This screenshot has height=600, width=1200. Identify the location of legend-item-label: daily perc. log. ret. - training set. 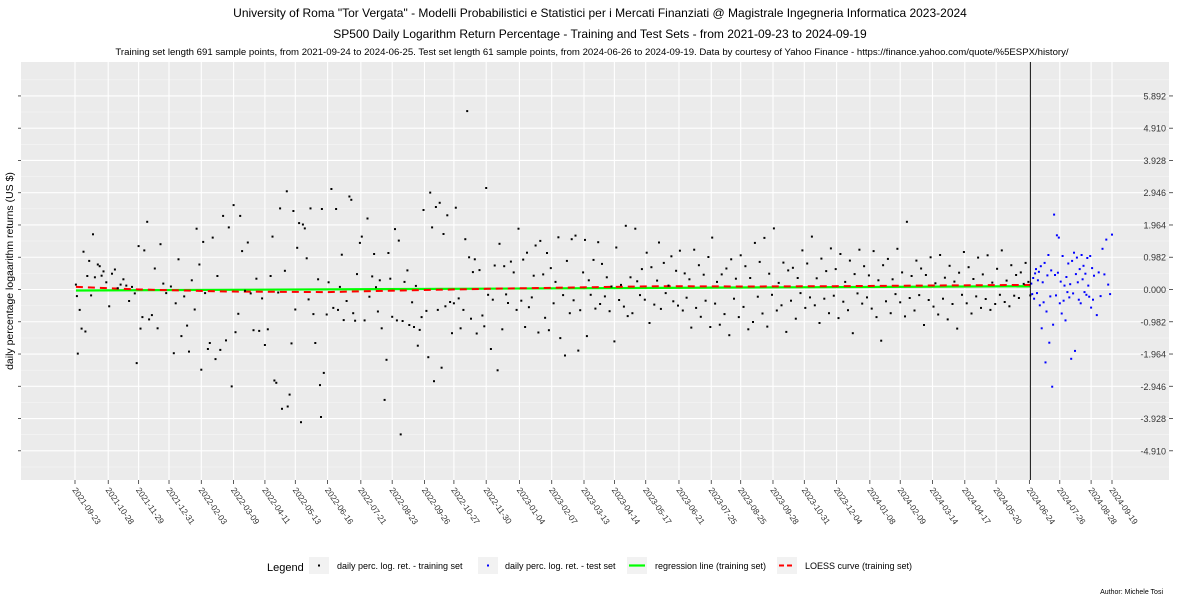
(400, 566).